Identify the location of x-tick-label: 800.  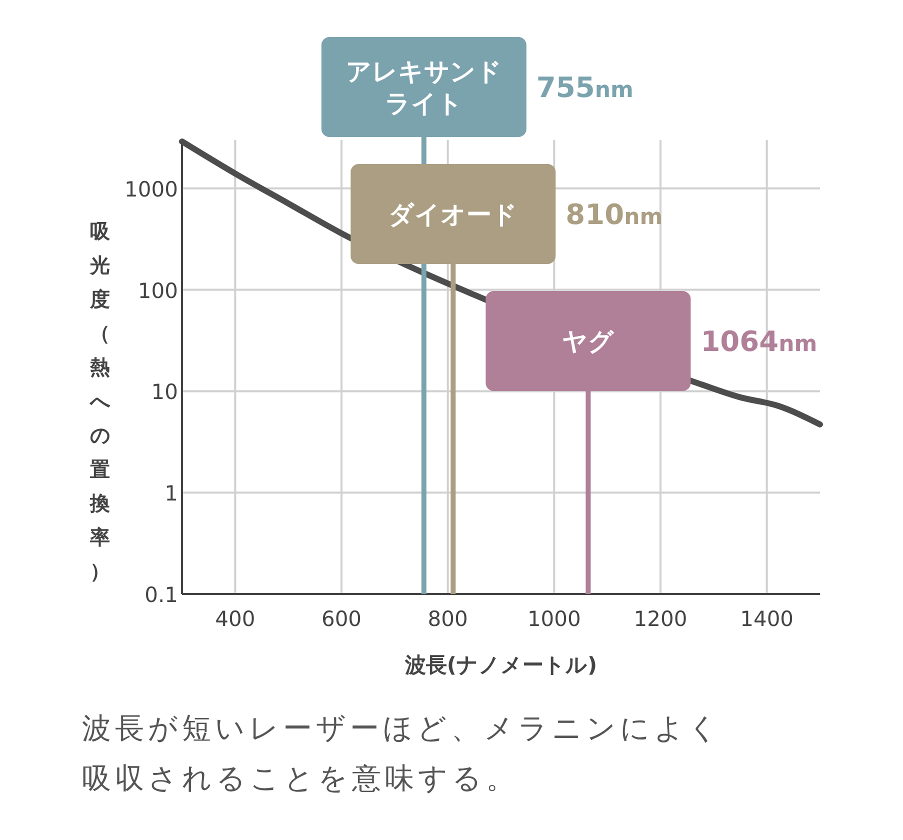
(448, 619).